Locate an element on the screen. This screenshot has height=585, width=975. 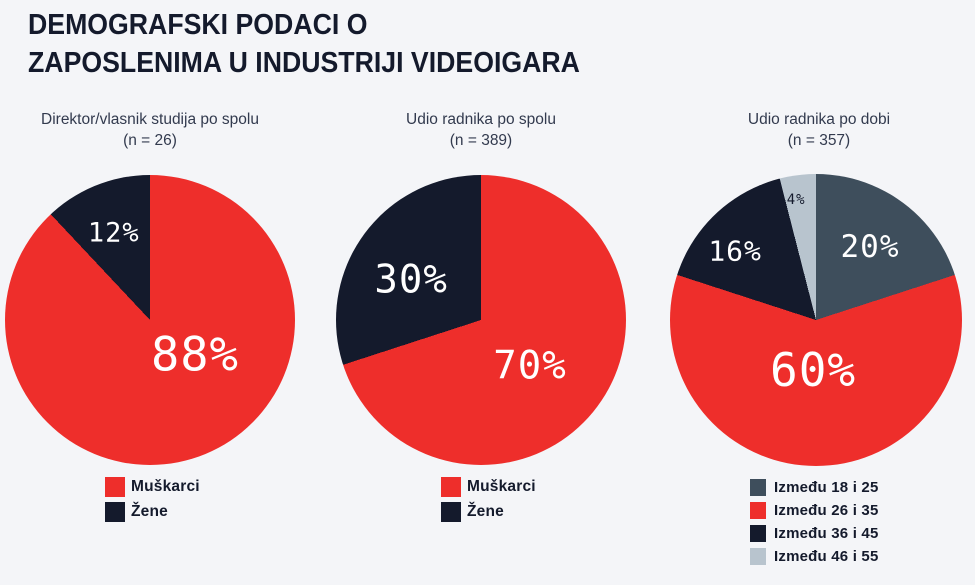
legend-label: Između 46 i 55 is located at coordinates (826, 556).